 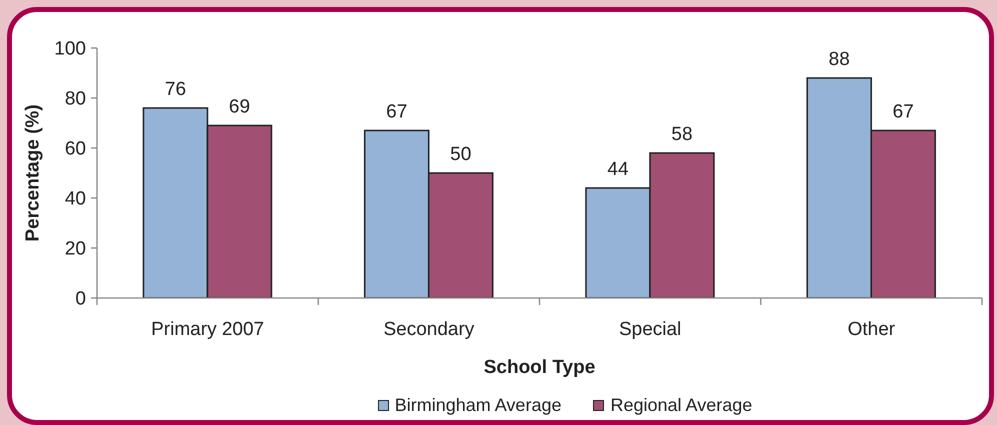 I want to click on y-tick-label: 20, so click(x=75, y=249).